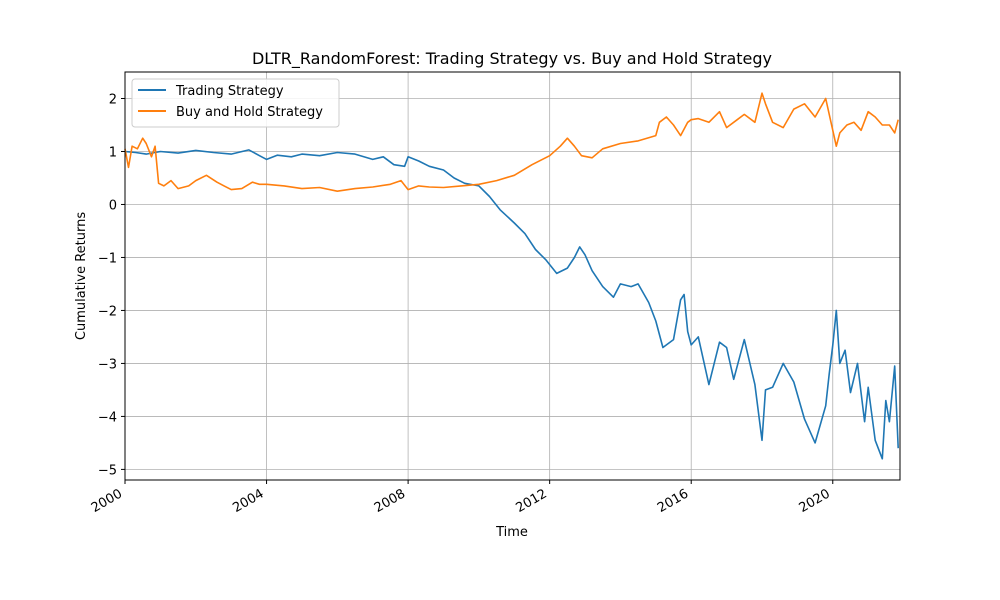  I want to click on legend: Trading Strategy Buy and Hold Strategy, so click(235, 103).